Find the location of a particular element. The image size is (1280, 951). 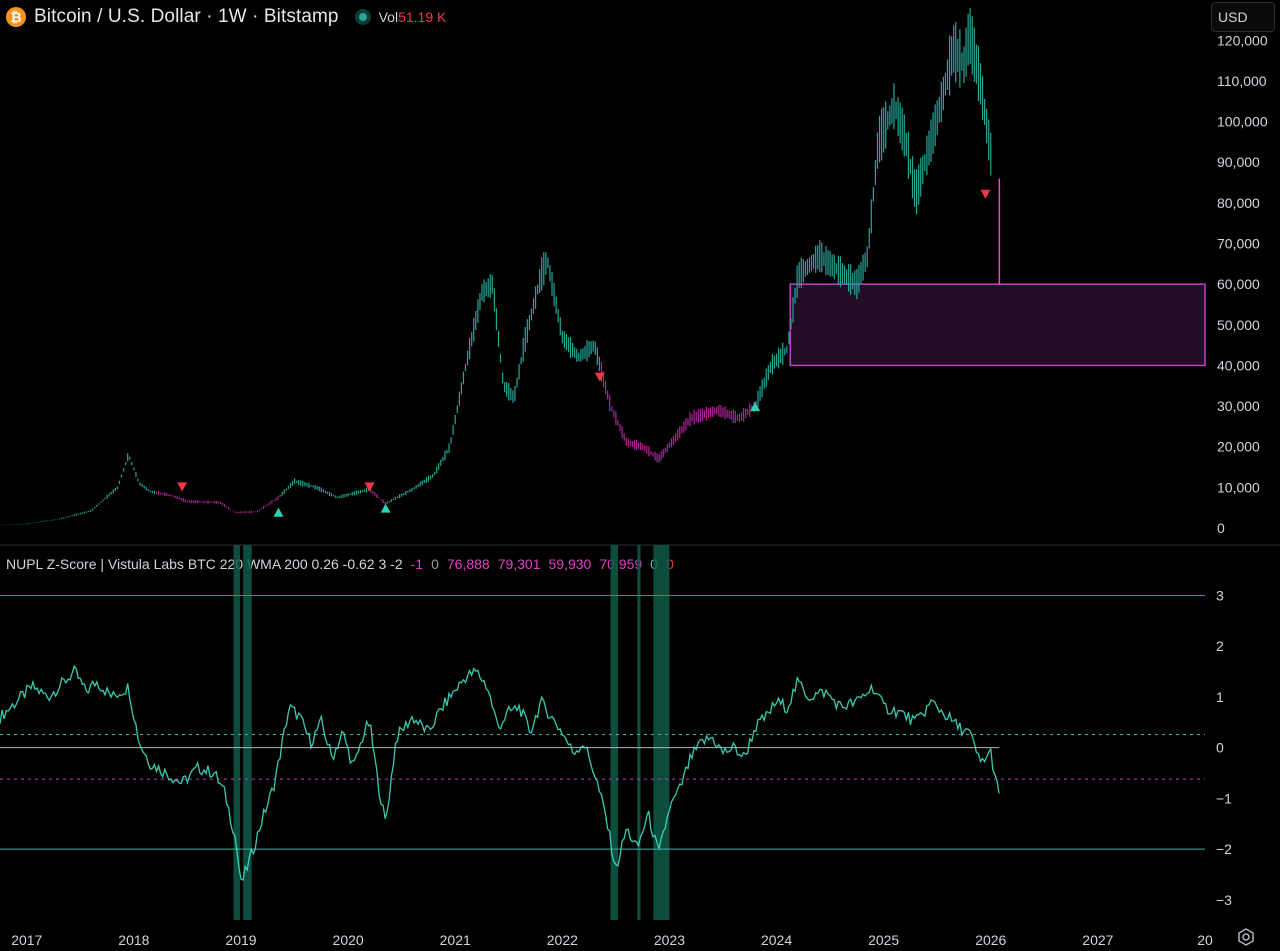

price-axis-tick-label: 10,000 is located at coordinates (1238, 487).